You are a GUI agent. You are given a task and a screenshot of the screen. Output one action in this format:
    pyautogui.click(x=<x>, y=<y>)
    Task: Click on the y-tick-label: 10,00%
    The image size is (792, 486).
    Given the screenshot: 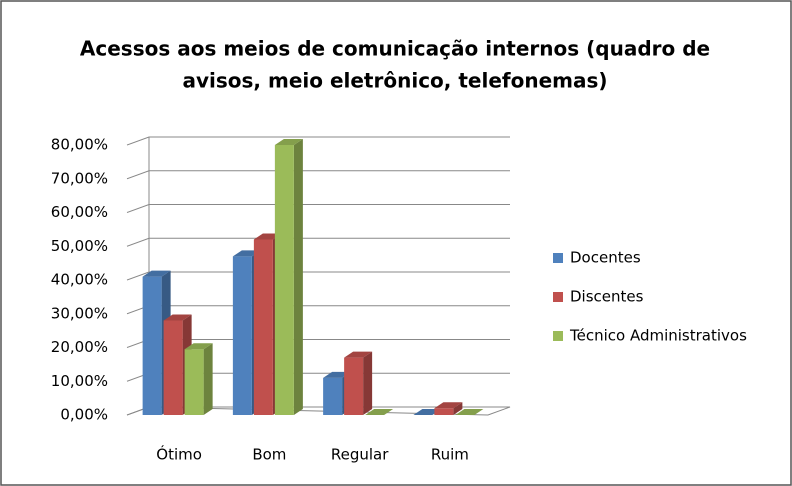 What is the action you would take?
    pyautogui.click(x=79, y=381)
    